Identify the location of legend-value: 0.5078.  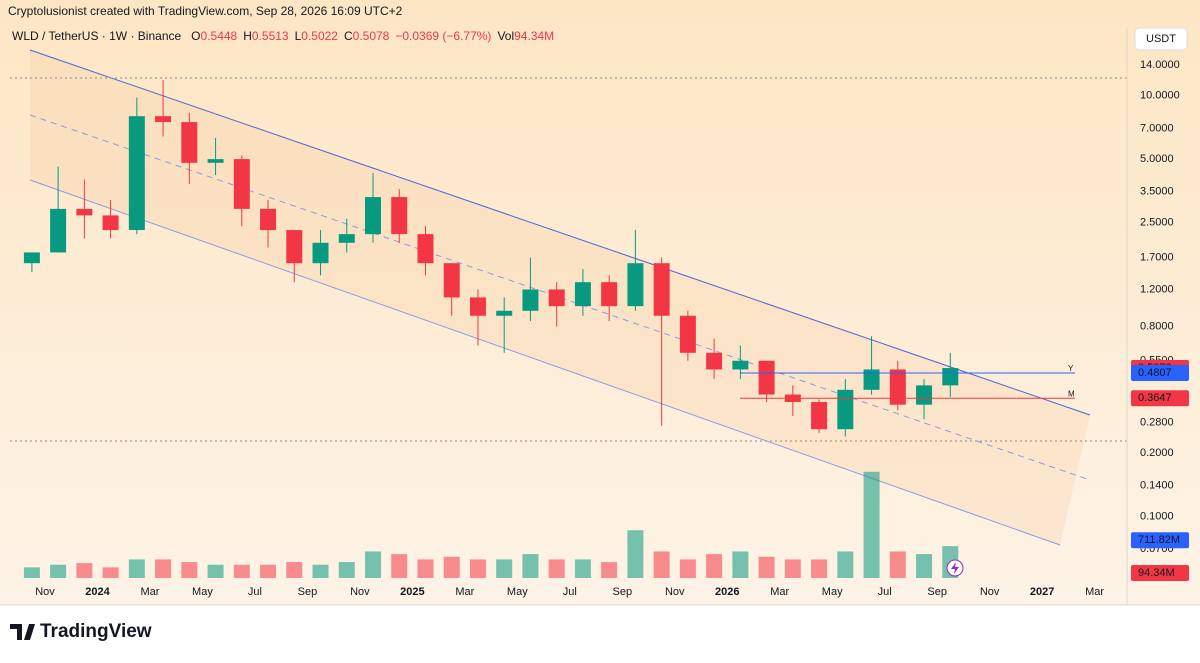
(371, 36).